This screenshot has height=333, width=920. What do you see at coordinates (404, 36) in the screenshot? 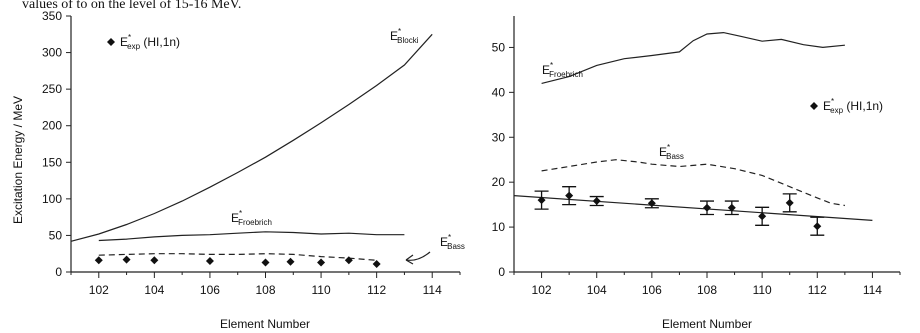
I see `series-label: E* Blocki` at bounding box center [404, 36].